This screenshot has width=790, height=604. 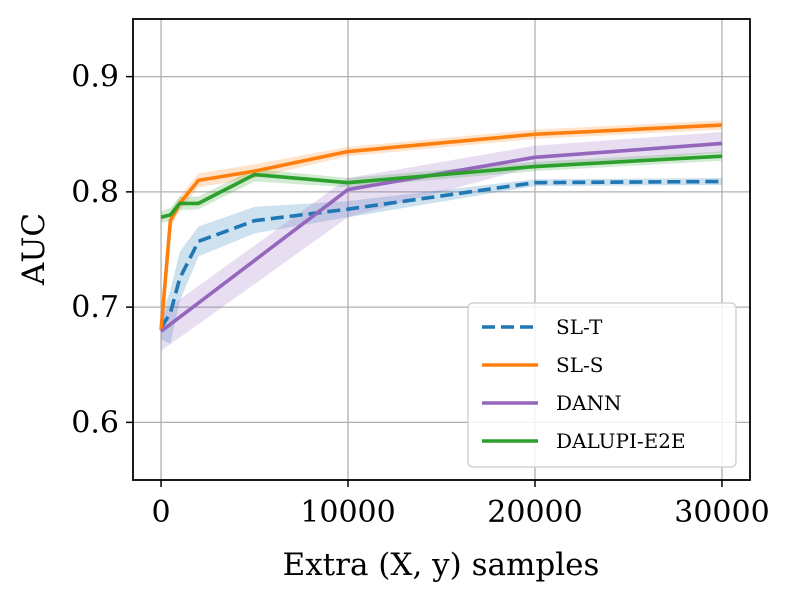 I want to click on legend-label-sl-t: SL-T, so click(x=579, y=327).